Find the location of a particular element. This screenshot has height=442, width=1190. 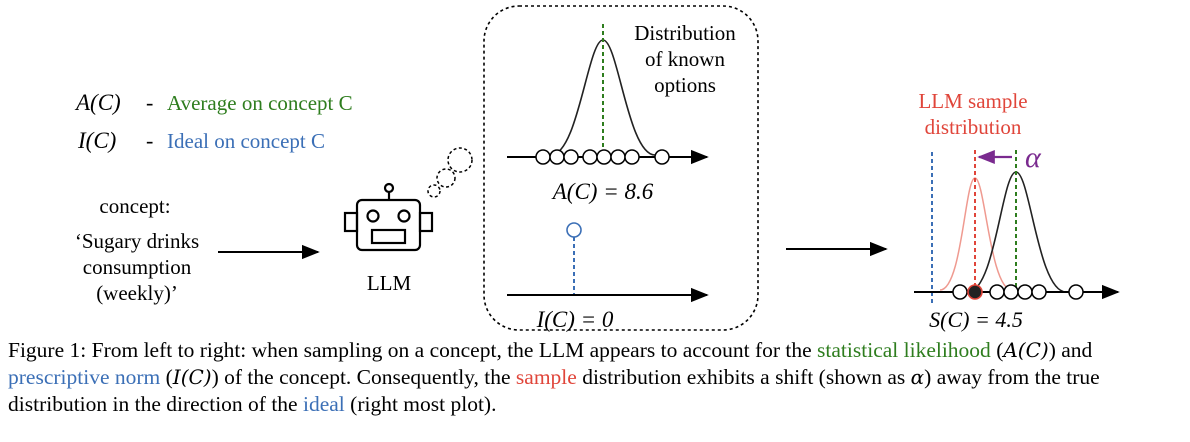

concept-heading: concept: is located at coordinates (134, 206).